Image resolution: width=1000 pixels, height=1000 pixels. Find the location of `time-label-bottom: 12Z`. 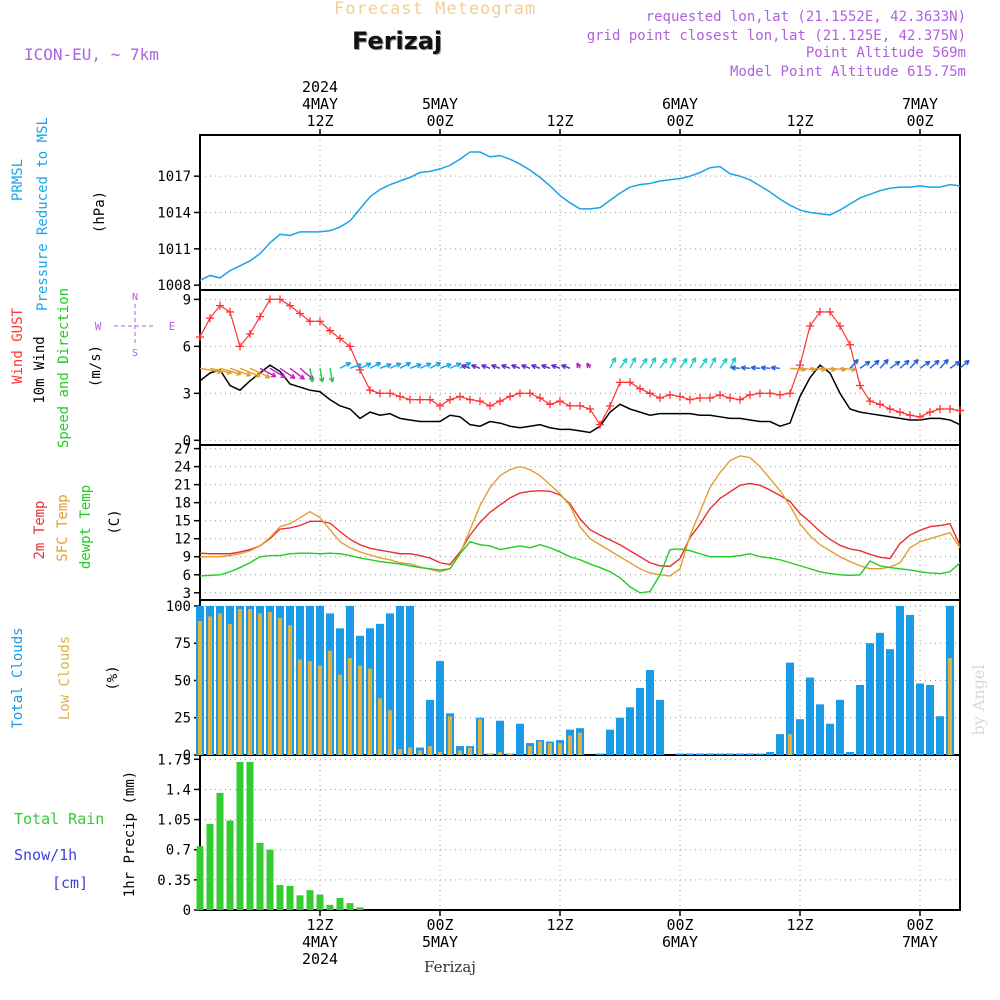

time-label-bottom: 12Z is located at coordinates (559, 925).